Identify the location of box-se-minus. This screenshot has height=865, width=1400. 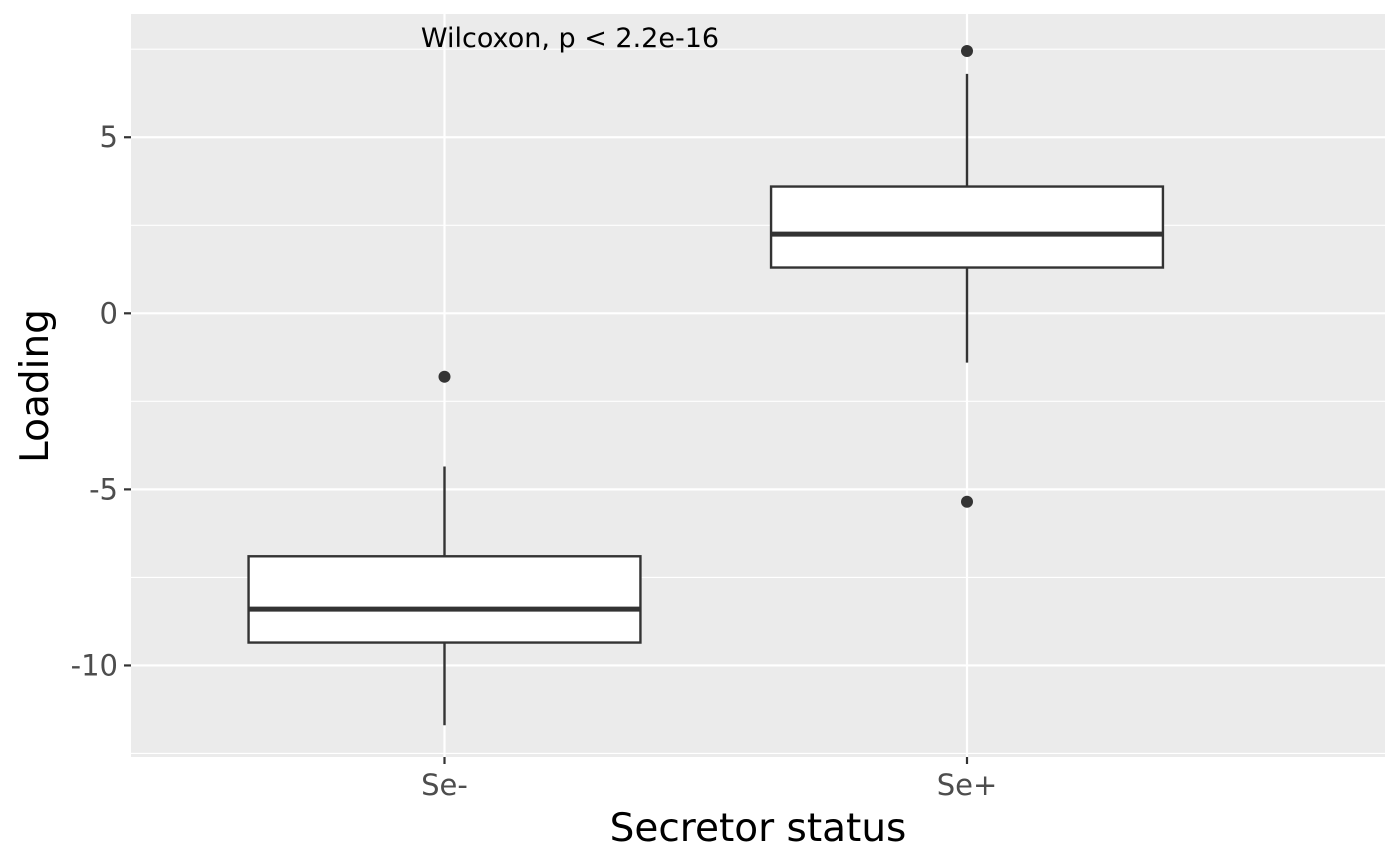
(444, 548).